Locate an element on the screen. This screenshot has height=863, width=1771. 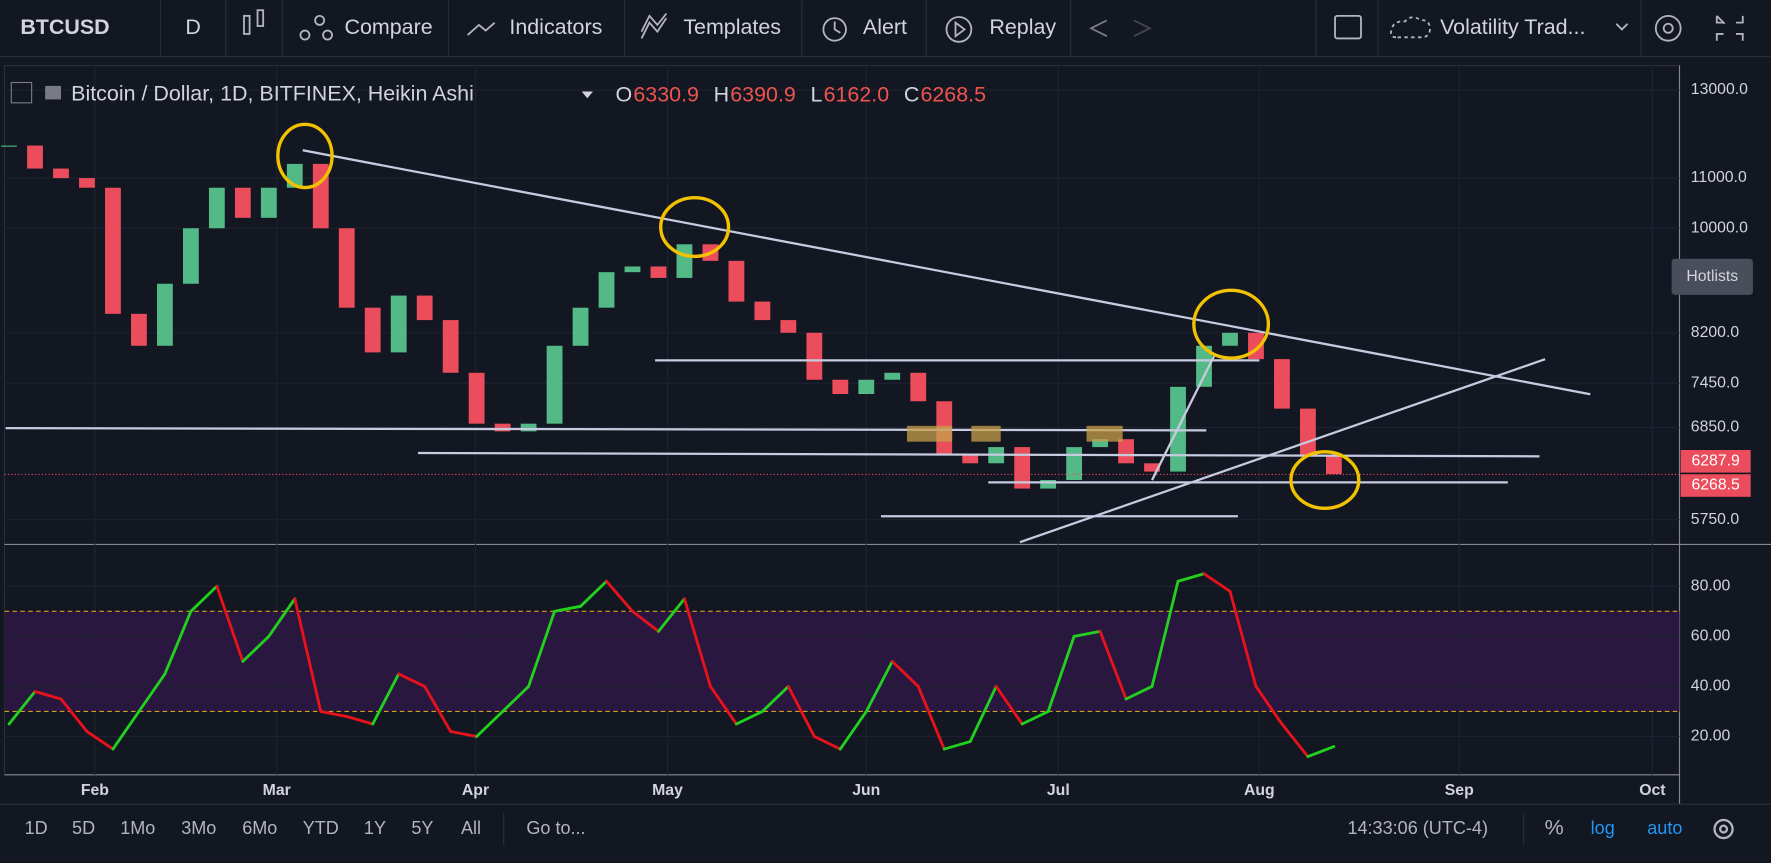
indicators-button: Indicators is located at coordinates (555, 27).